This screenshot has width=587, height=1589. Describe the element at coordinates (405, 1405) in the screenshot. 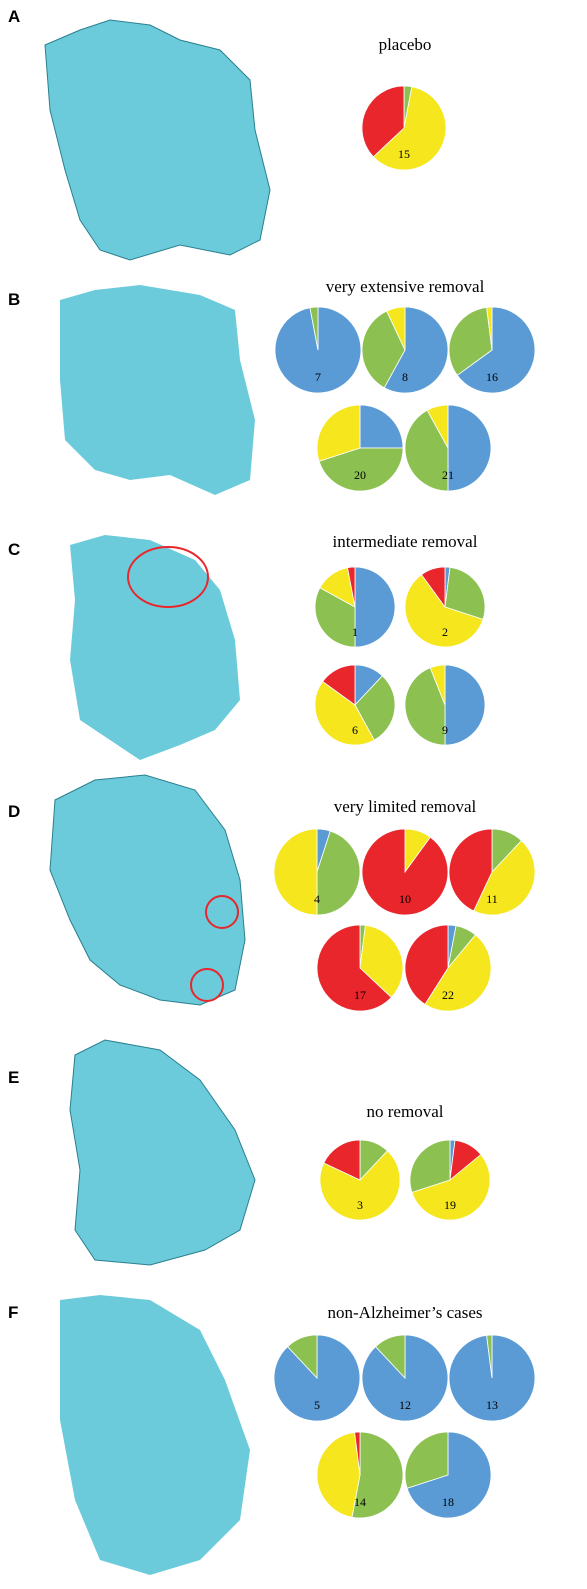

I see `case-label: 12` at that location.